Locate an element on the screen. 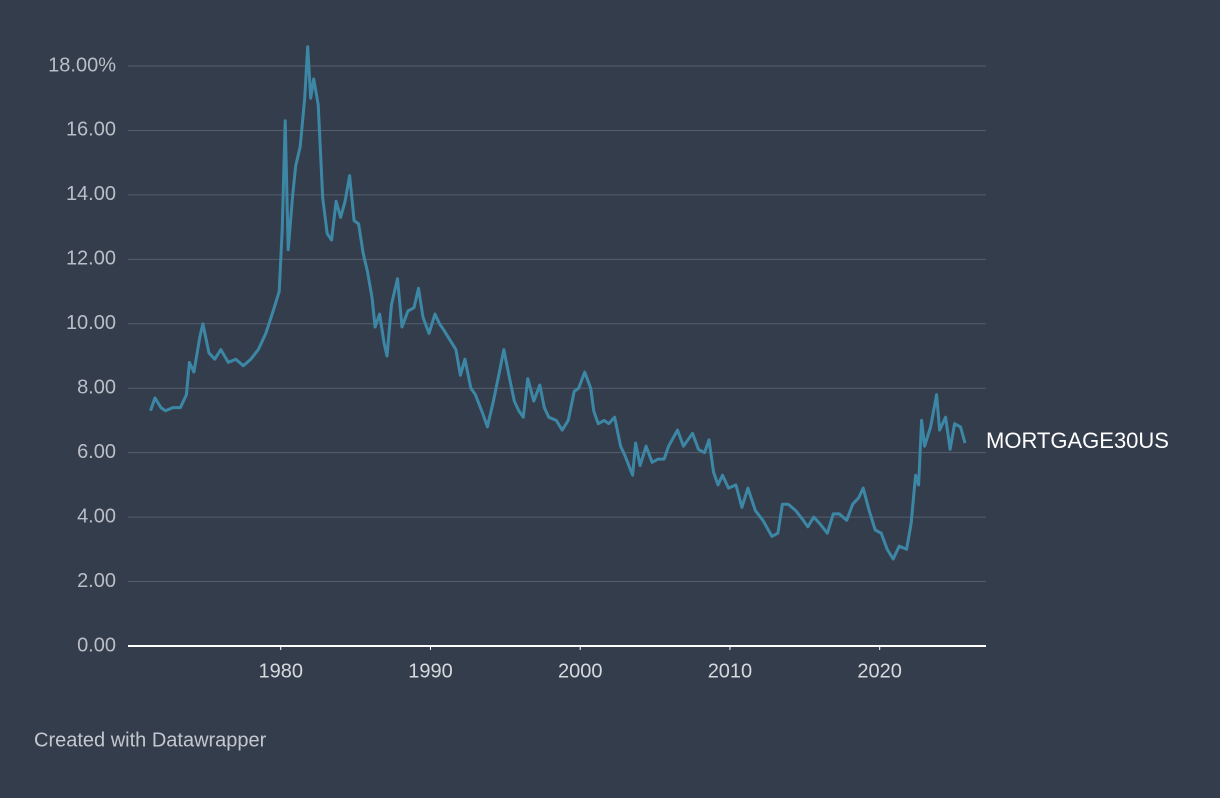 This screenshot has height=798, width=1220. y-tick-label: 8.00 is located at coordinates (96, 388).